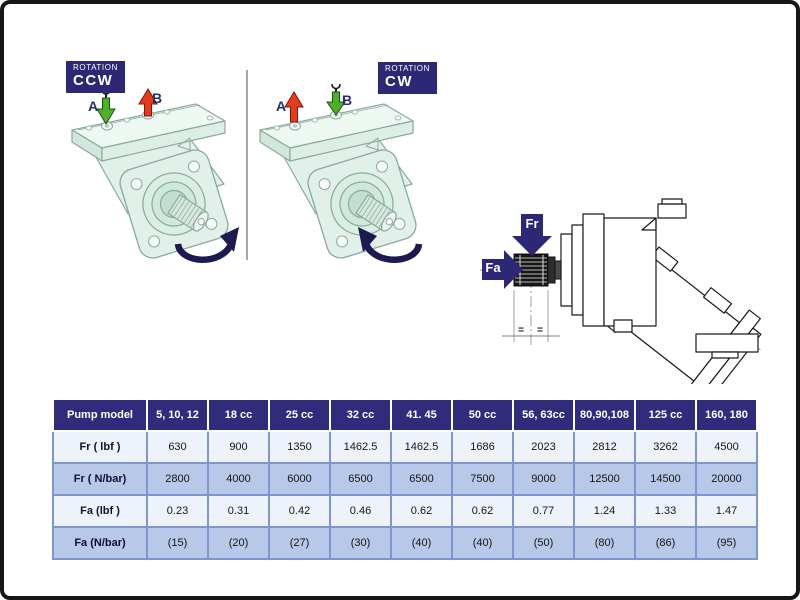 This screenshot has height=600, width=800. I want to click on rotation-tag-cw: ROTATION CW, so click(407, 78).